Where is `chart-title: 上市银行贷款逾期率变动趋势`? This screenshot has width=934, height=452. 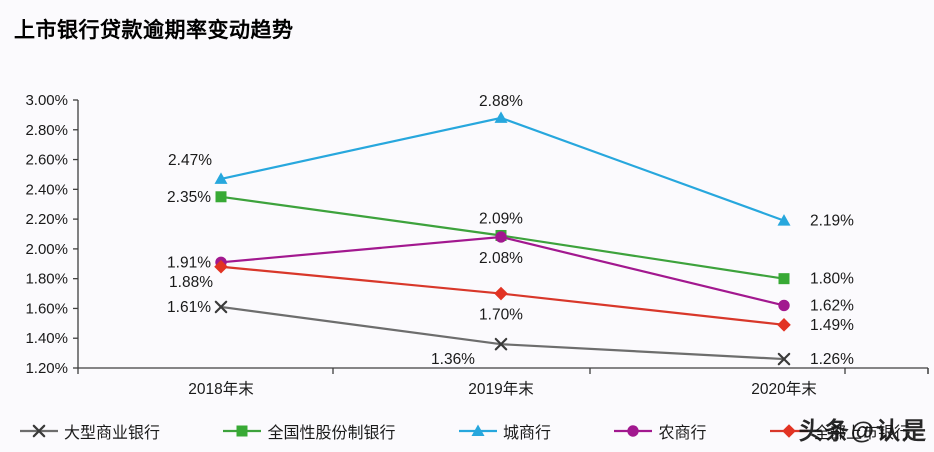
chart-title: 上市银行贷款逾期率变动趋势 is located at coordinates (154, 30).